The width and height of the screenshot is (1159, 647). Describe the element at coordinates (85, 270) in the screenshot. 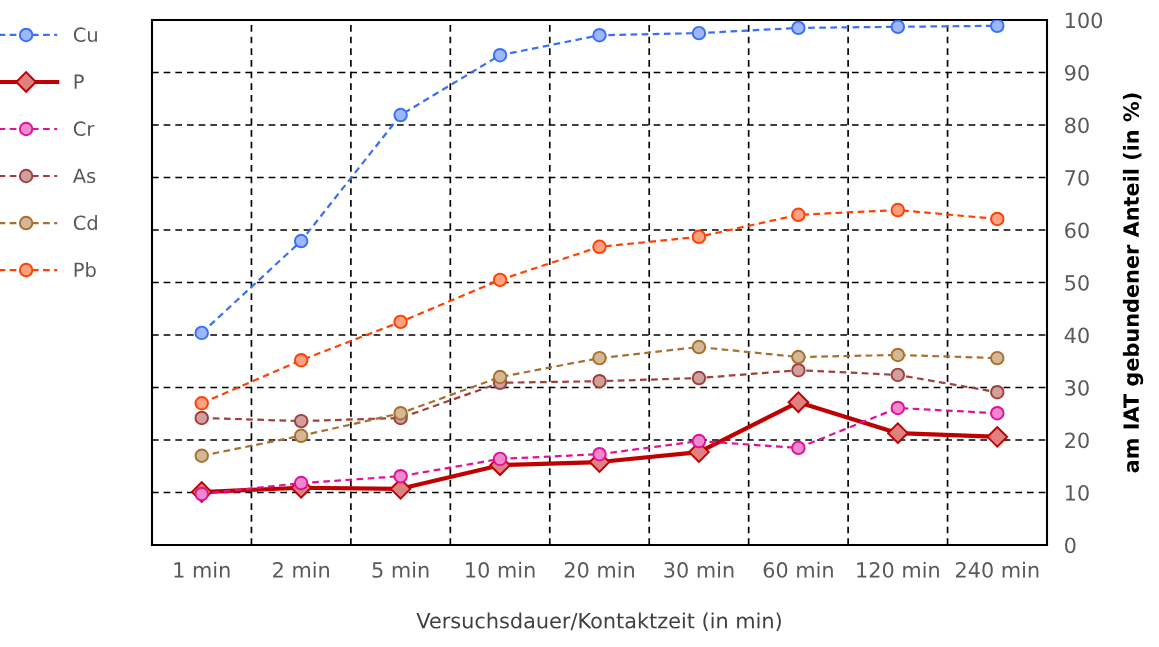

I see `legend-label: Pb` at that location.